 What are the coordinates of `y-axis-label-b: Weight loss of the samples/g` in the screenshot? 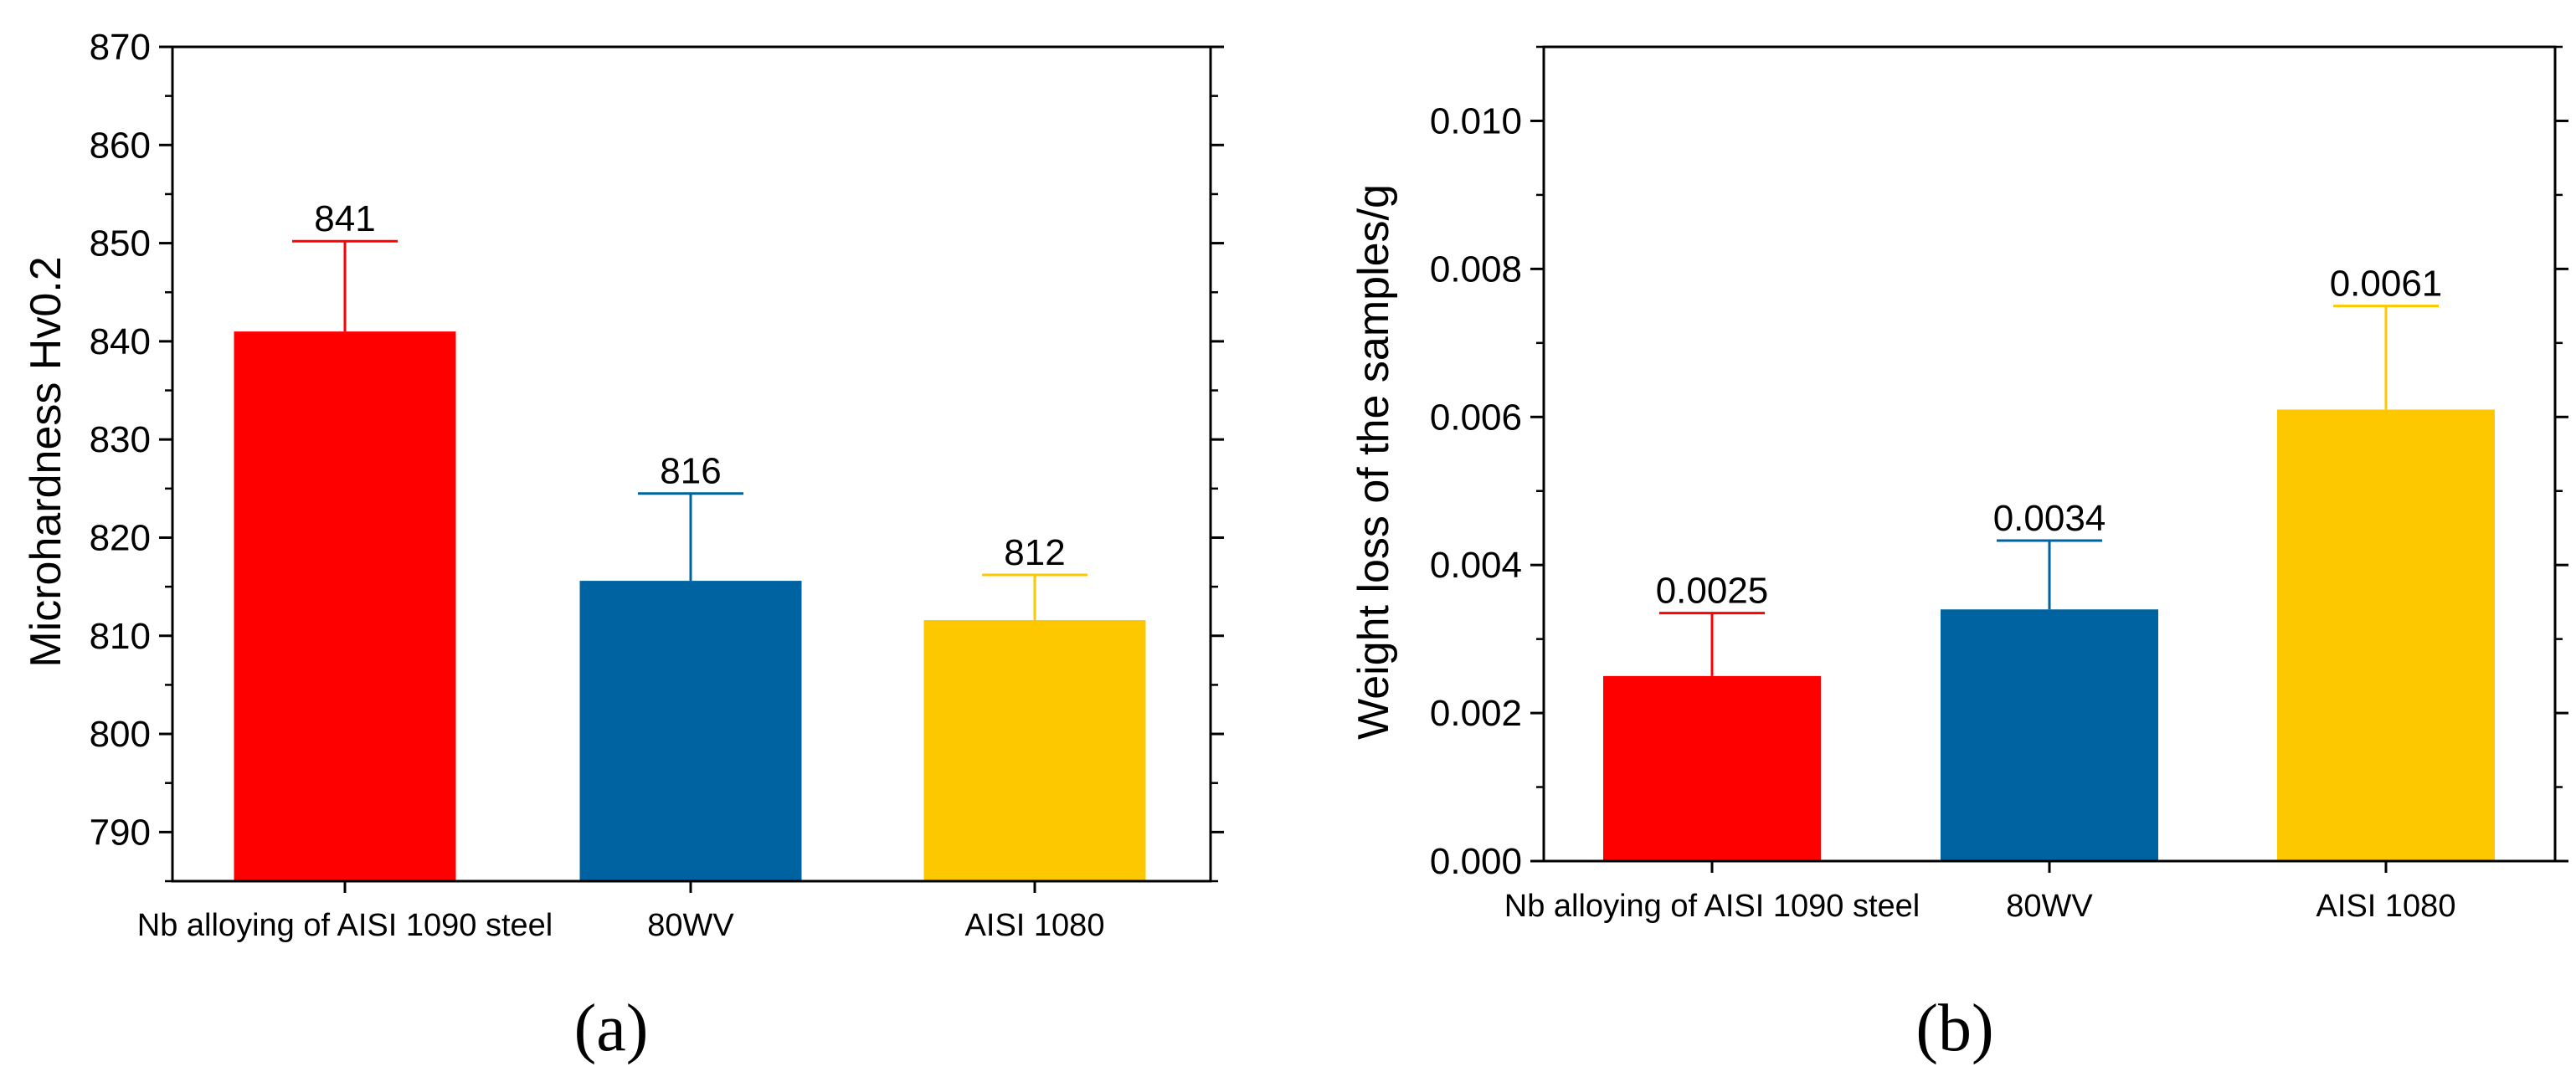 It's located at (1374, 462).